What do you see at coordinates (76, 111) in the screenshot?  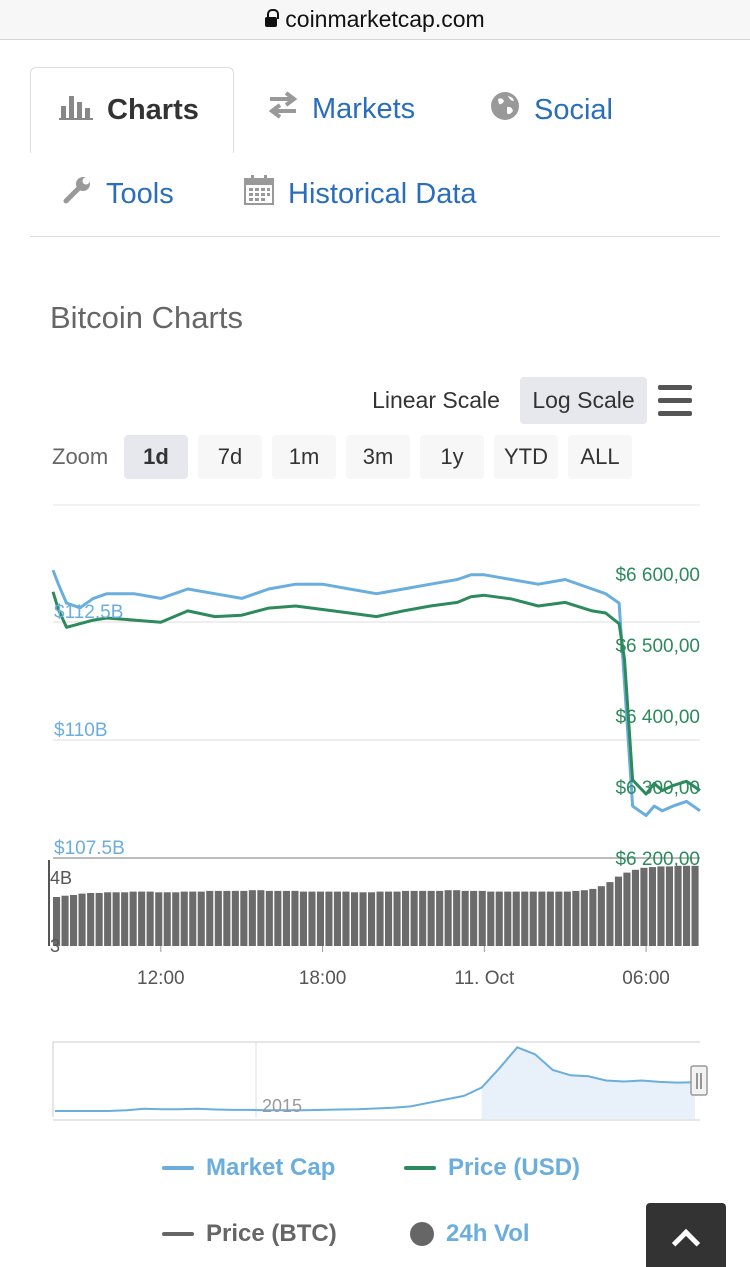 I see `bar-chart-icon` at bounding box center [76, 111].